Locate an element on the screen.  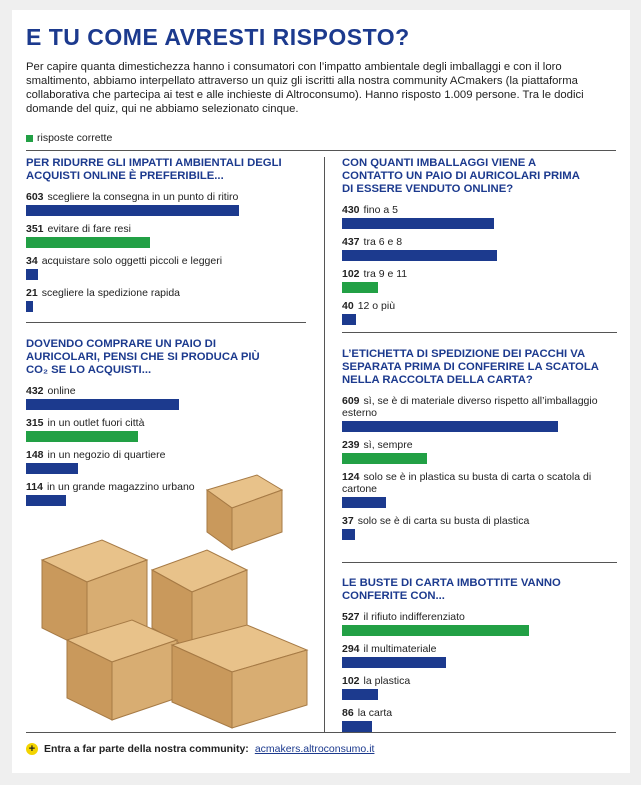
category-label: fino a 5 is located at coordinates (380, 210).